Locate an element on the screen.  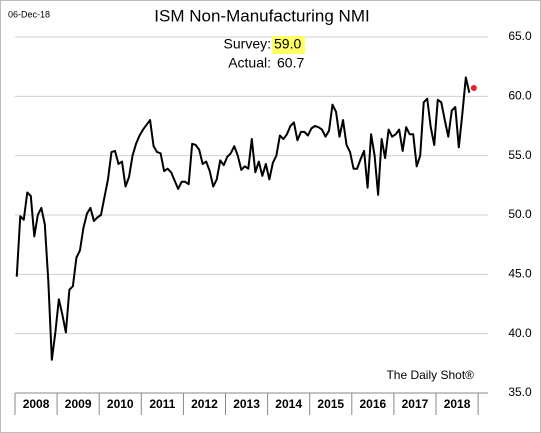
x-tick-label: 2014 is located at coordinates (288, 404).